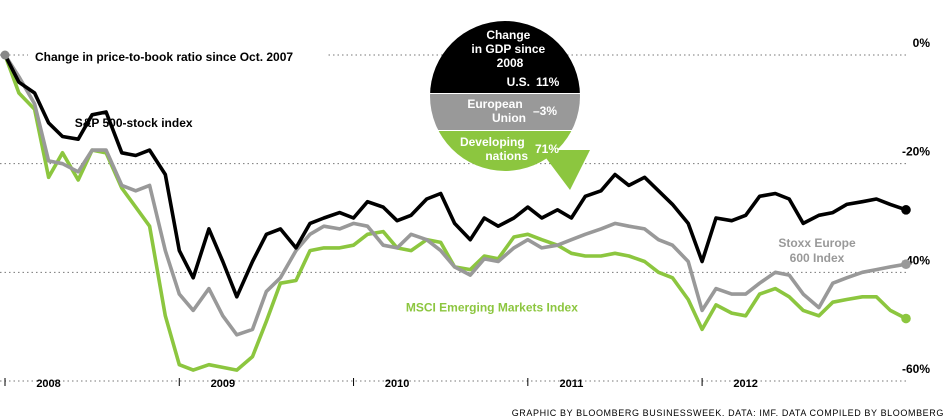 Image resolution: width=950 pixels, height=420 pixels. Describe the element at coordinates (548, 82) in the screenshot. I see `bubble-us-value: 11%` at that location.